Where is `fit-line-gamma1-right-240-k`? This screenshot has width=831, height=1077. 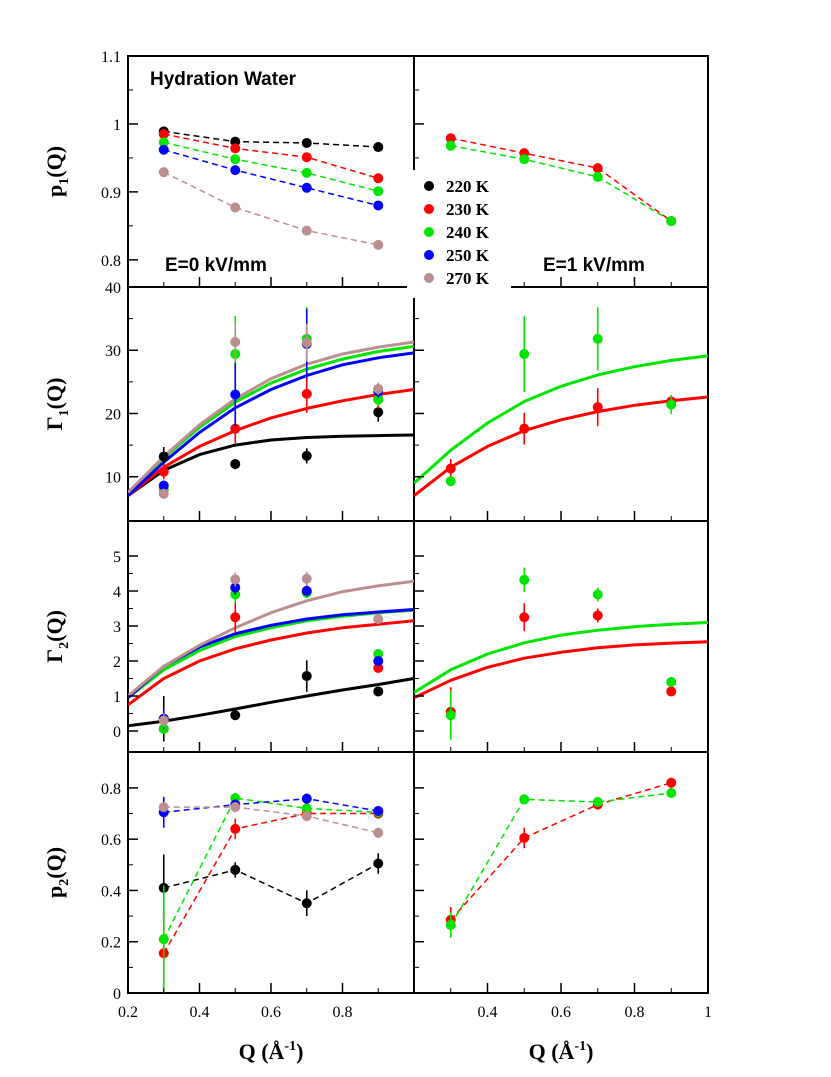
fit-line-gamma1-right-240-k is located at coordinates (561, 419).